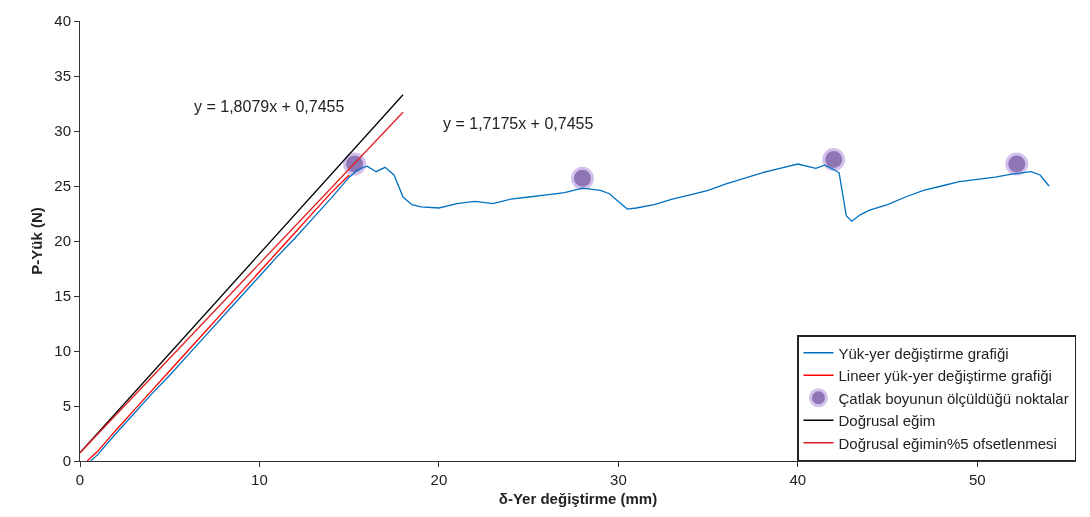 The image size is (1090, 517). Describe the element at coordinates (953, 398) in the screenshot. I see `legend-label: Çatlak boyunun ölçüldüğü noktalar` at that location.